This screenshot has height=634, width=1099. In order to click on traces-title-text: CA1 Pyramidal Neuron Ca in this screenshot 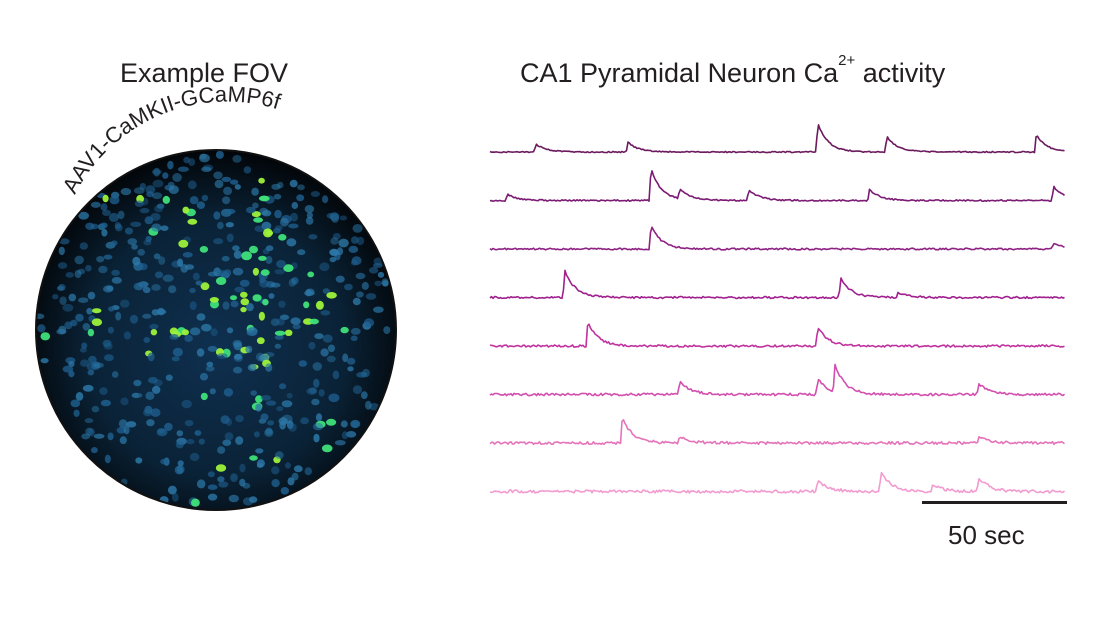, I will do `click(679, 73)`.